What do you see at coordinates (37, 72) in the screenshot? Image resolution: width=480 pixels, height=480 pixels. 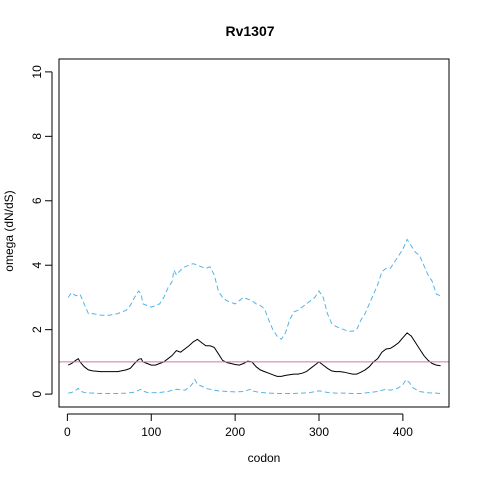 I see `y-tick-label: 10` at bounding box center [37, 72].